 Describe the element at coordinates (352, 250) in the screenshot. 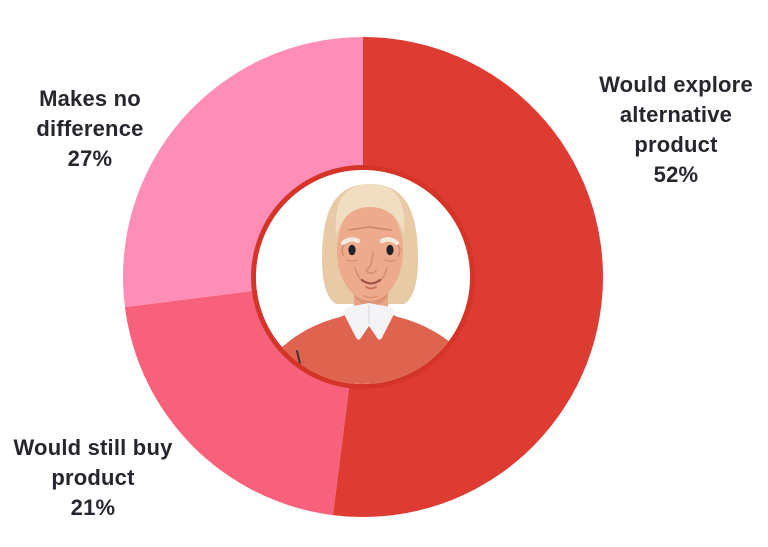

I see `avatar-left-eye` at that location.